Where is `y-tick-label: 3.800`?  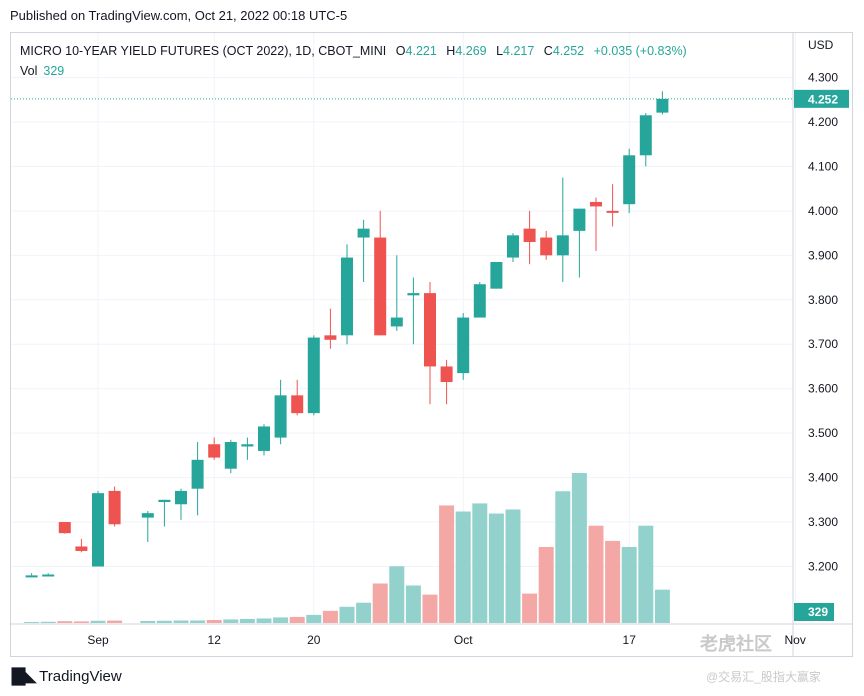
y-tick-label: 3.800 is located at coordinates (823, 300).